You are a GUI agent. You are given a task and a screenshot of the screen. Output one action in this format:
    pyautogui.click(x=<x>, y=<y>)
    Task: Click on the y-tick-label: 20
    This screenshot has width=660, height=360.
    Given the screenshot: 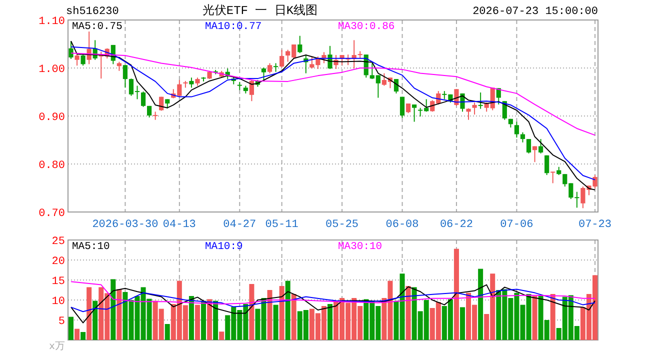 What is the action you would take?
    pyautogui.click(x=58, y=262)
    